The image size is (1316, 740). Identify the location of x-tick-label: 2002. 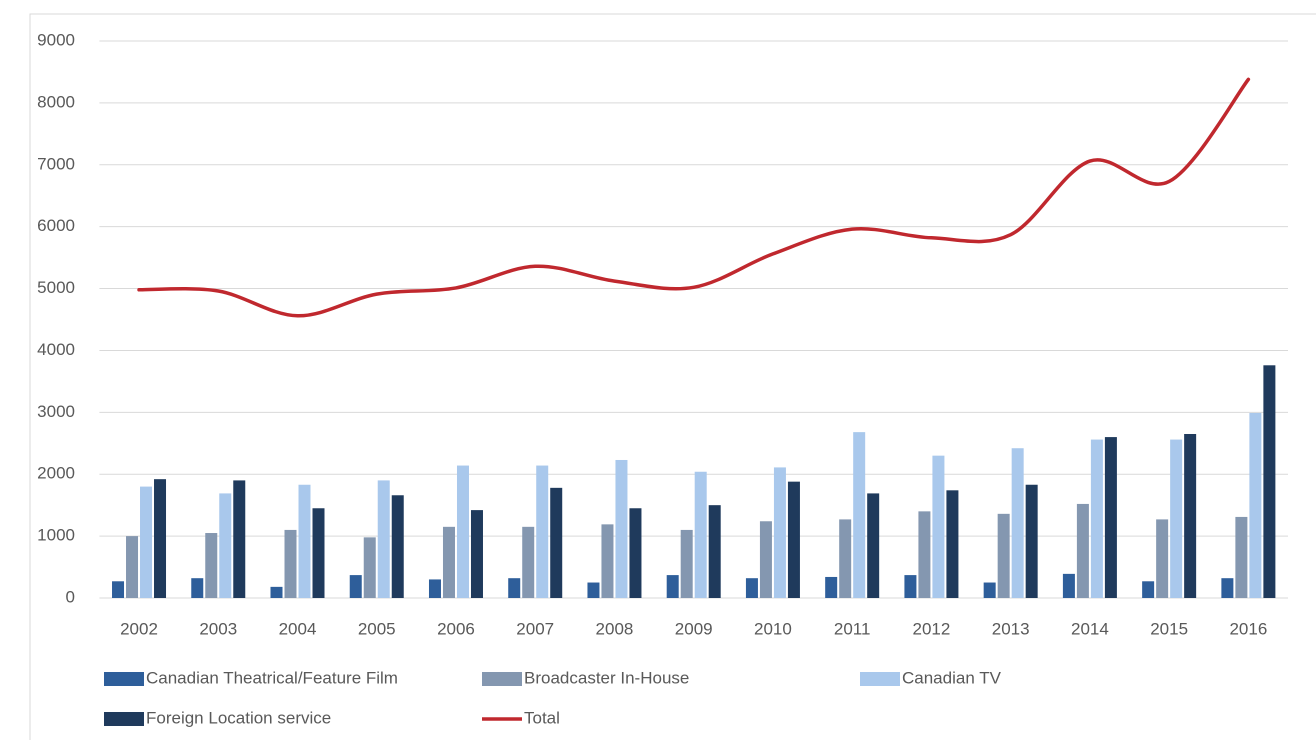
(139, 628).